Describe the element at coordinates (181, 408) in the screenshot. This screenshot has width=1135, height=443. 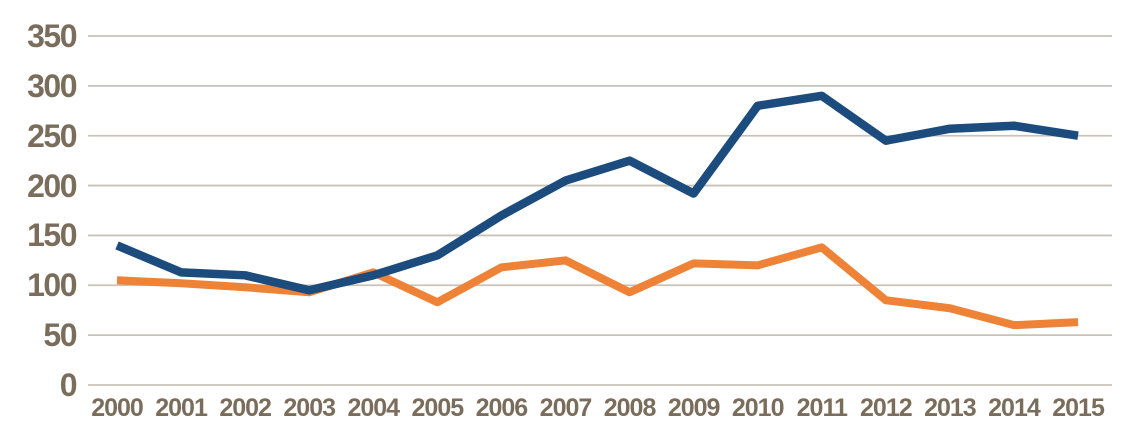
I see `x-tick-label: 2001` at that location.